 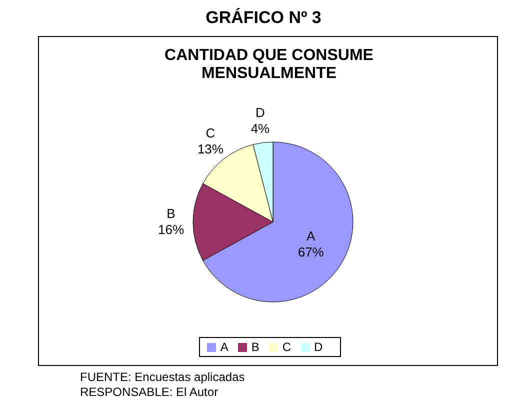 What do you see at coordinates (260, 128) in the screenshot?
I see `data-label: 4%` at bounding box center [260, 128].